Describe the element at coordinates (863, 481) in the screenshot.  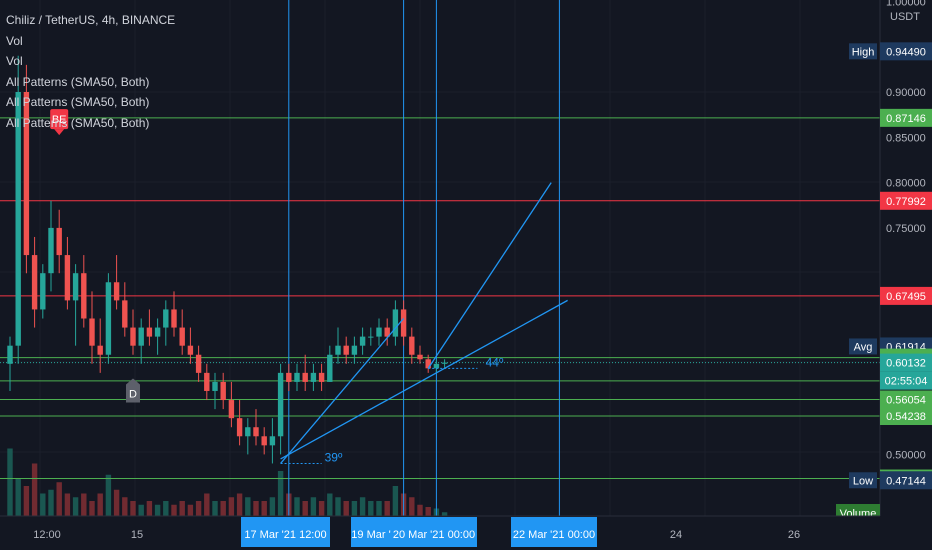
I see `price-tag-label: Low` at that location.